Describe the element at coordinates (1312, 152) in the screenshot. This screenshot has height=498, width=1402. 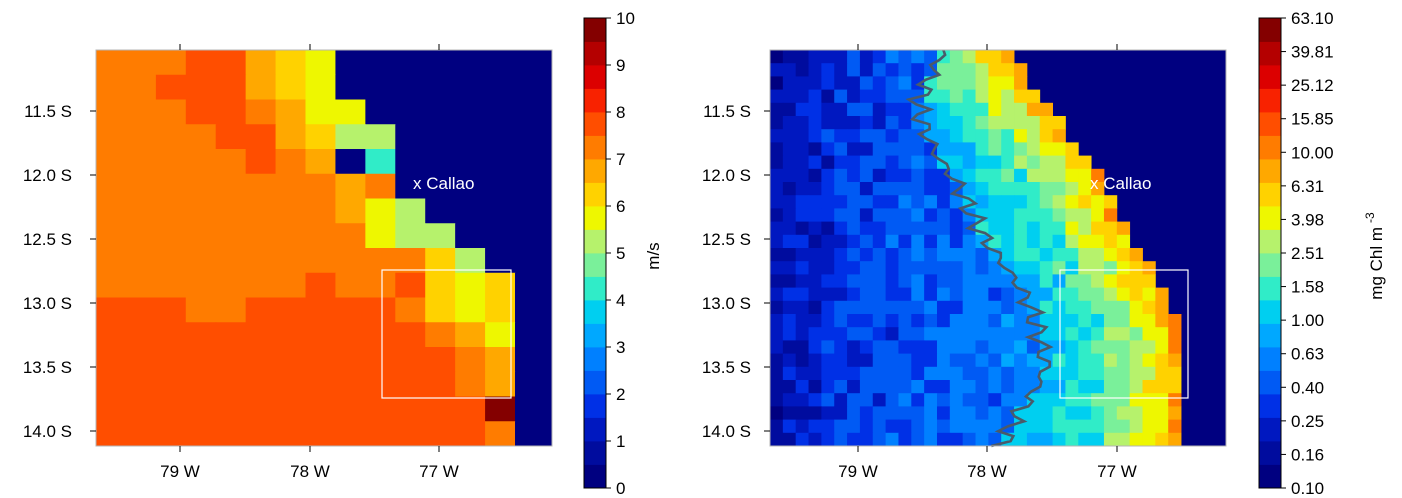
I see `chl-colorbar-tick-label: 10.00` at that location.